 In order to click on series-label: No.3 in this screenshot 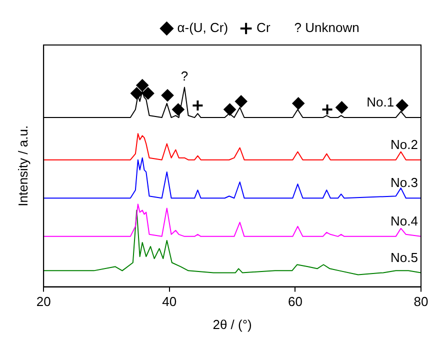, I will do `click(404, 182)`.